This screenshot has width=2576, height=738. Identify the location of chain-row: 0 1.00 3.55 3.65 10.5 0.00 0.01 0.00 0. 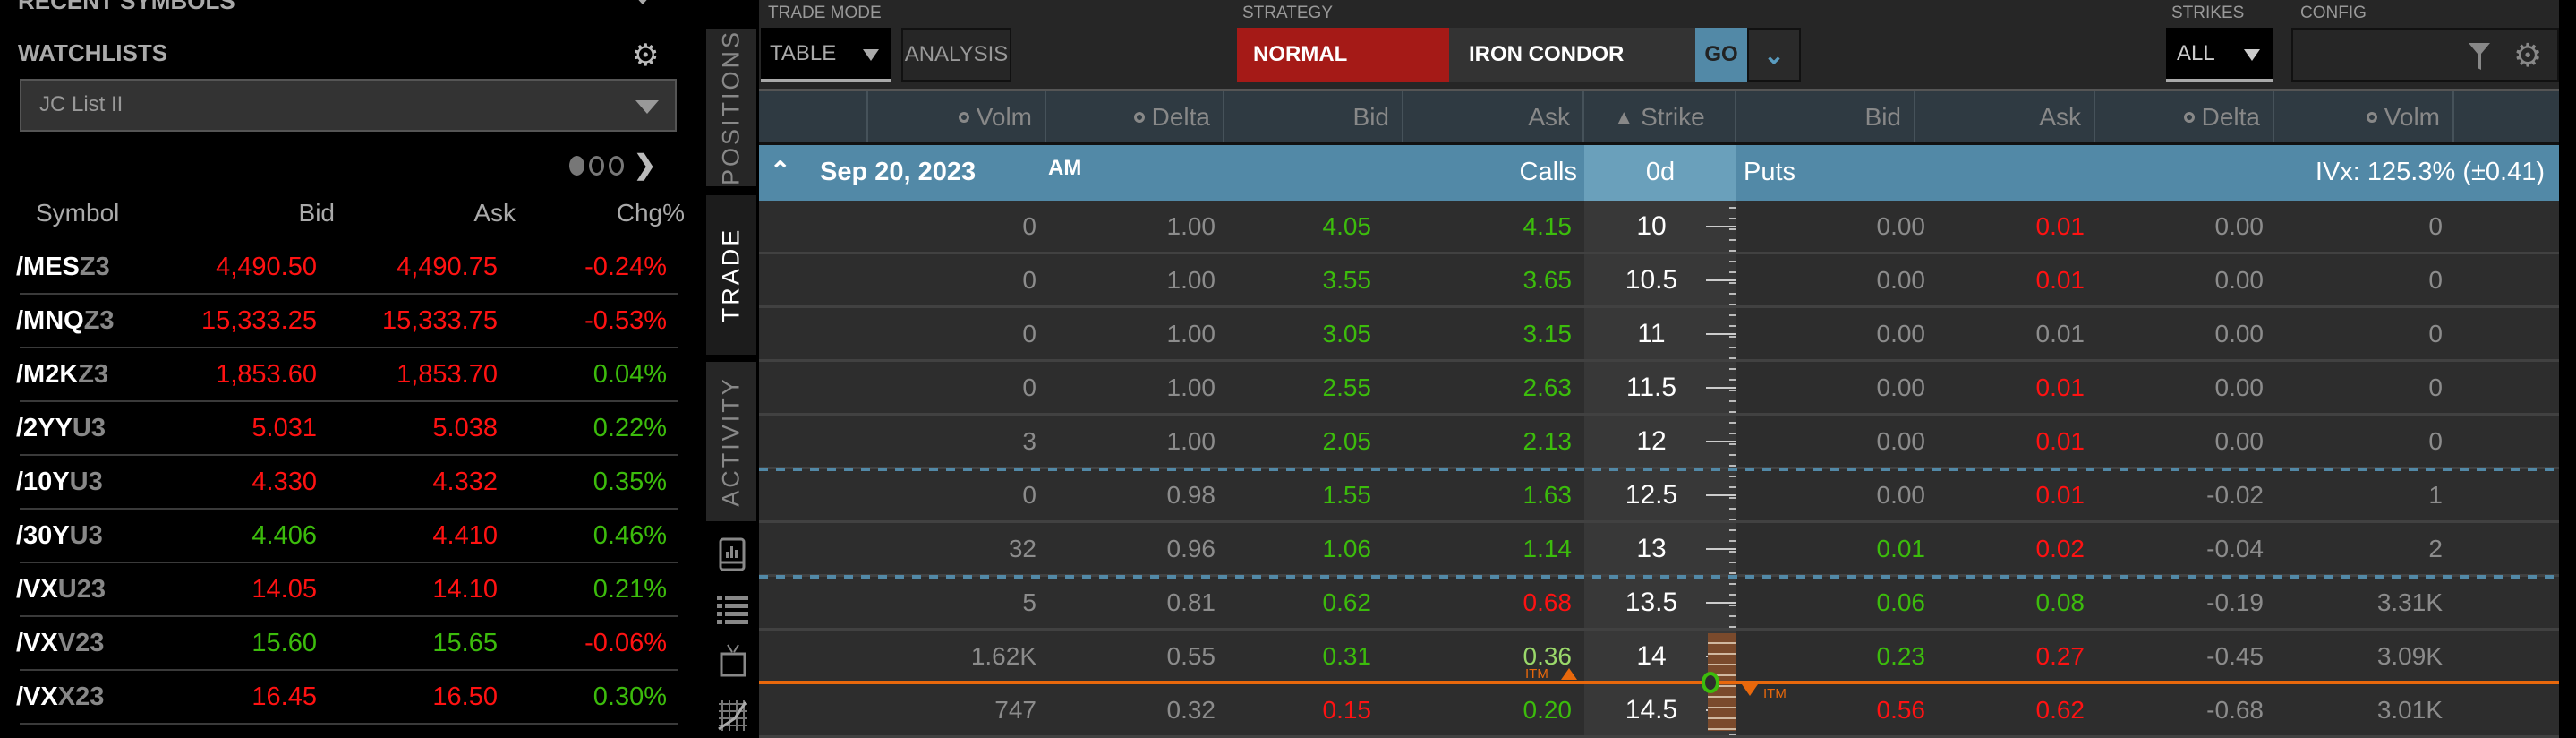
(1659, 281).